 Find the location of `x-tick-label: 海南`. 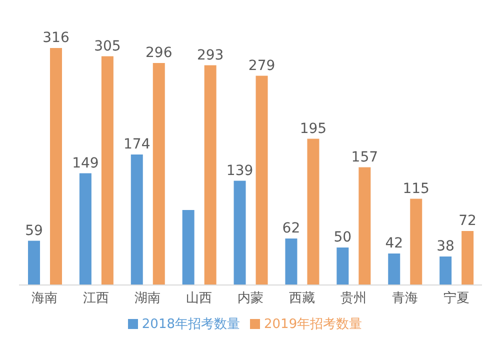

x-tick-label: 海南 is located at coordinates (45, 298).